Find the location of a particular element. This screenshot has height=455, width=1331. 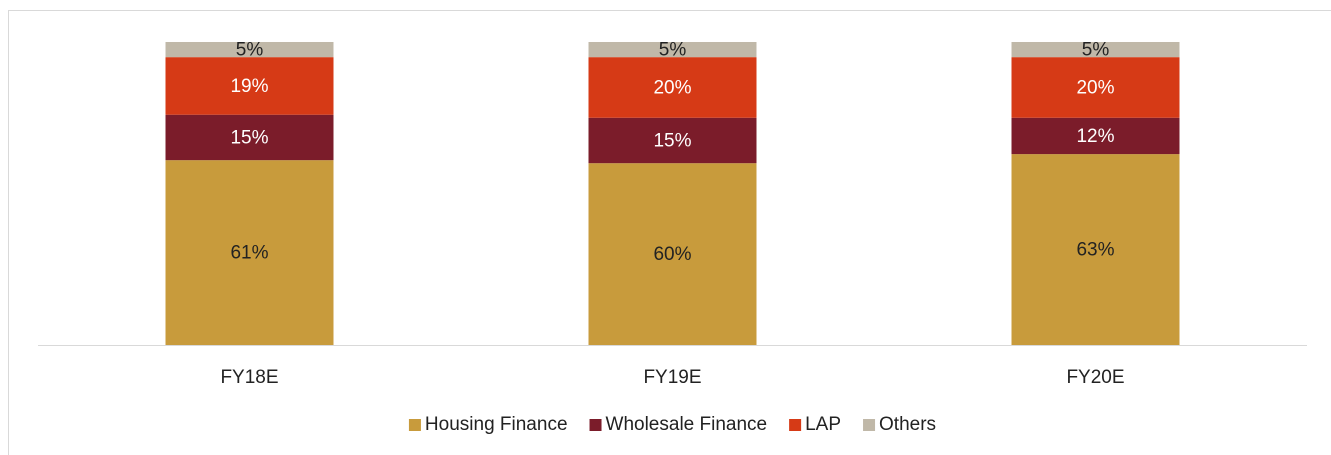

data-label: 60% is located at coordinates (672, 254).